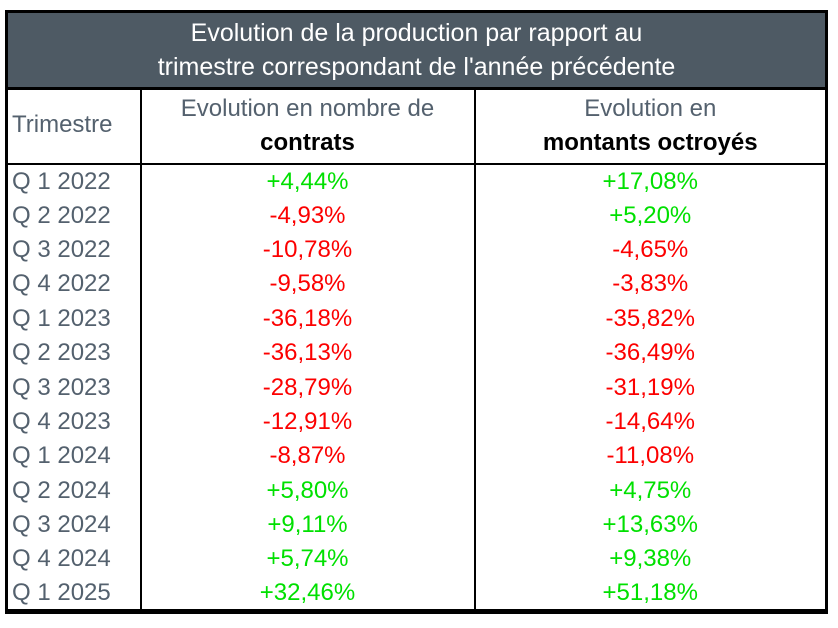 The image size is (838, 628). What do you see at coordinates (650, 421) in the screenshot?
I see `amounts-evolution-value: -14,64%` at bounding box center [650, 421].